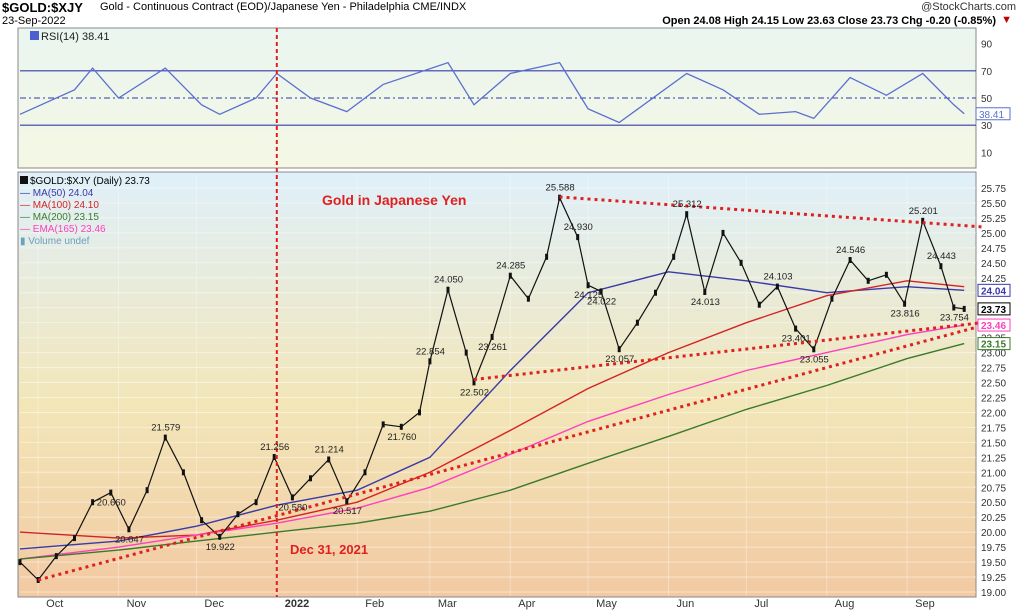 The width and height of the screenshot is (1024, 611). What do you see at coordinates (526, 604) in the screenshot?
I see `month-tick-label: Apr` at bounding box center [526, 604].